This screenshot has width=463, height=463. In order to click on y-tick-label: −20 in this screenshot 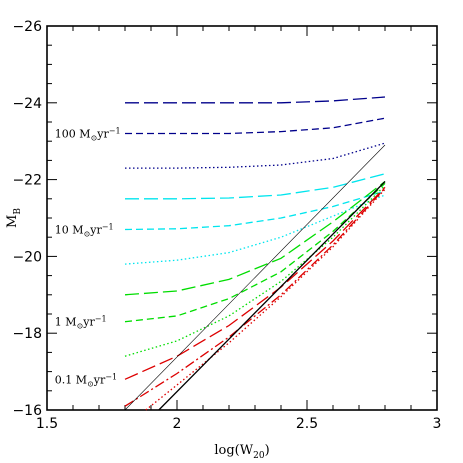, I will do `click(27, 257)`.